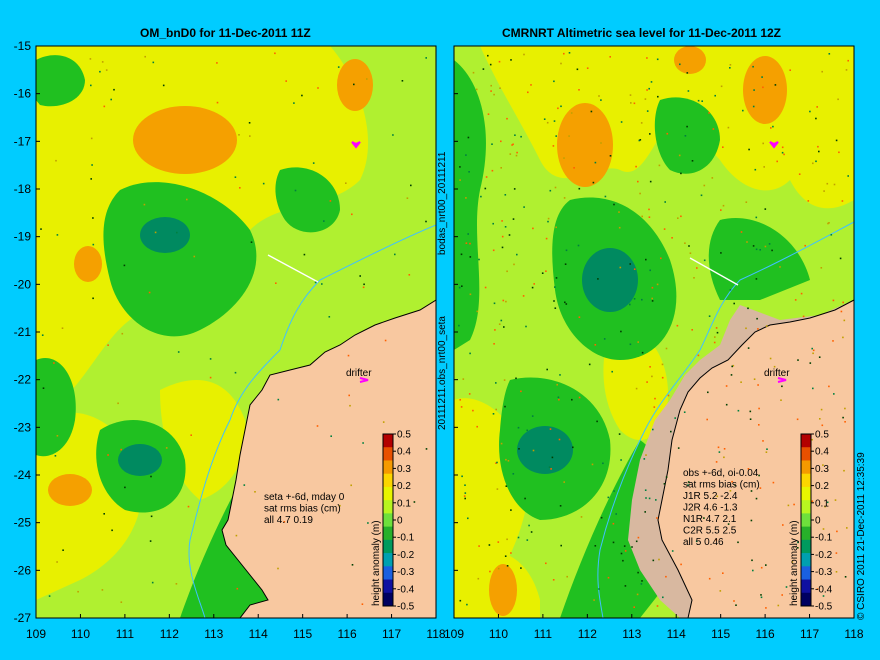 This screenshot has height=660, width=880. What do you see at coordinates (185, 140) in the screenshot?
I see `anomaly-high` at bounding box center [185, 140].